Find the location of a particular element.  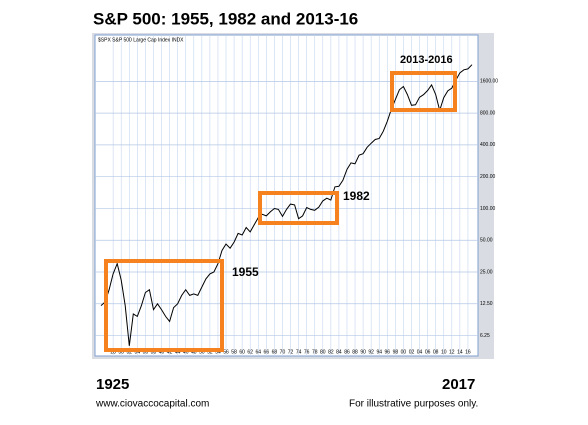

x-tick-label: 46 is located at coordinates (186, 352).